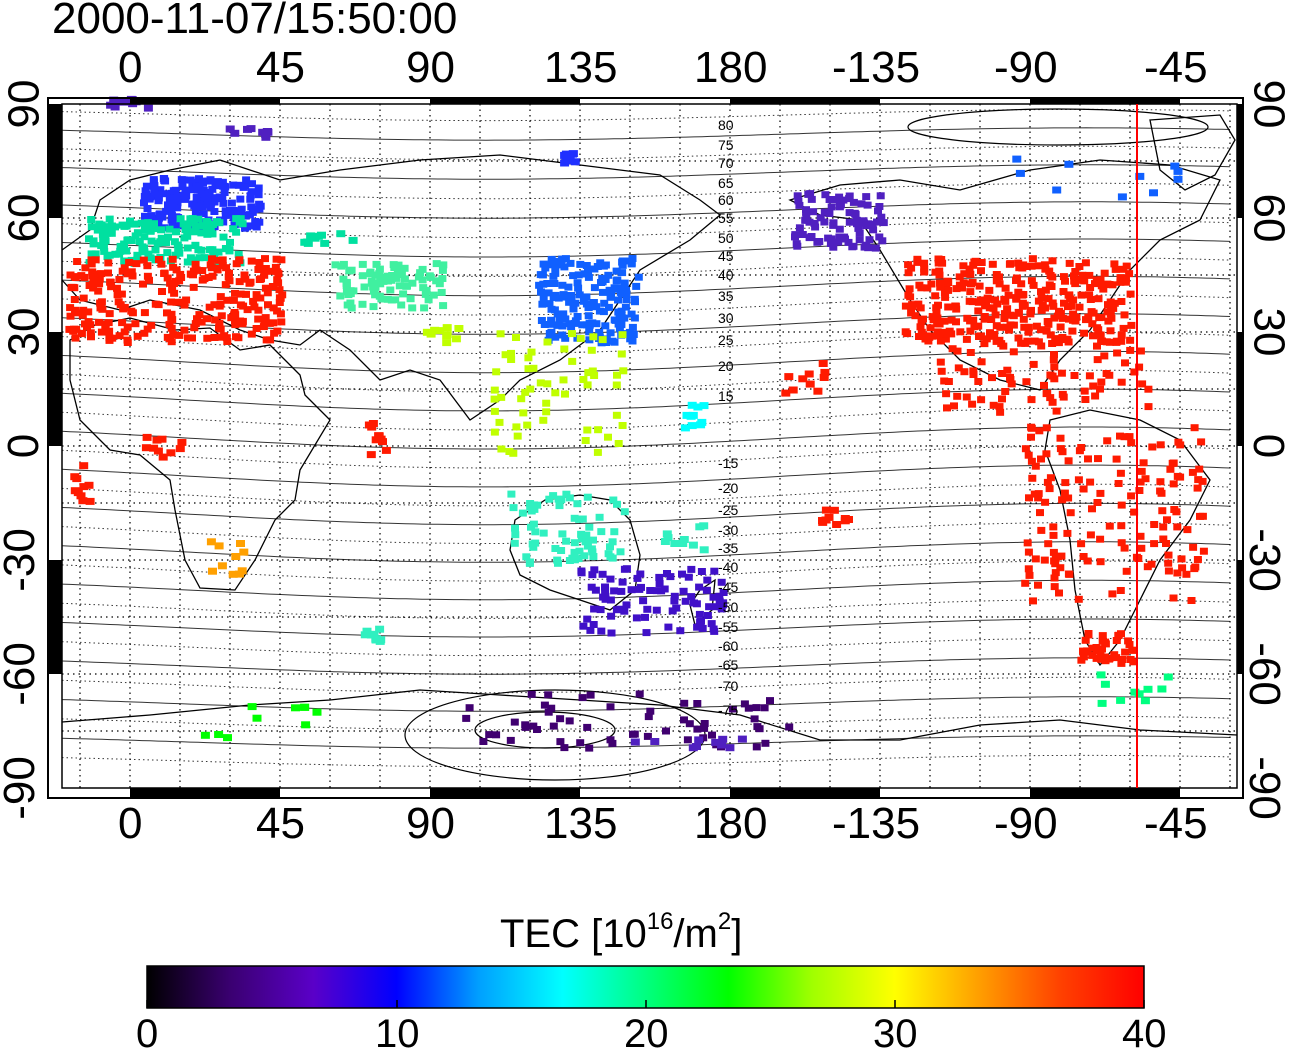 The height and width of the screenshot is (1057, 1292). Describe the element at coordinates (22, 674) in the screenshot. I see `left-latitude-tick: -60` at that location.